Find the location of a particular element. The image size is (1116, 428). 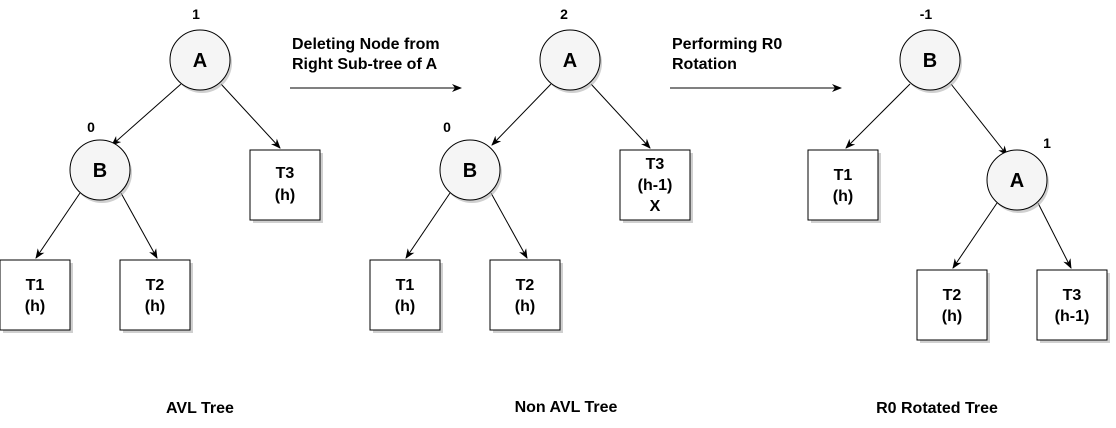

balance-factor: 2 is located at coordinates (564, 14).